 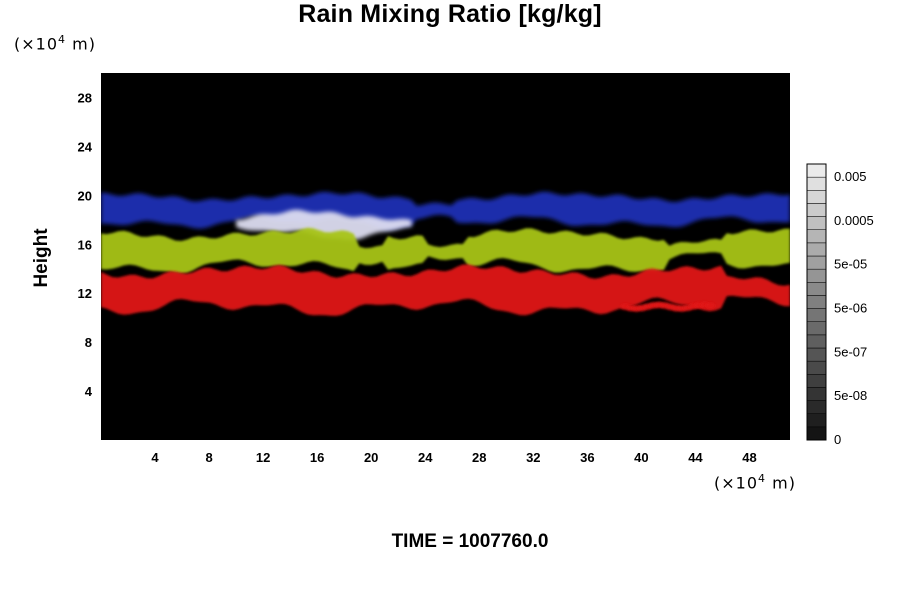 What do you see at coordinates (641, 457) in the screenshot?
I see `x-tick-label: 40` at bounding box center [641, 457].